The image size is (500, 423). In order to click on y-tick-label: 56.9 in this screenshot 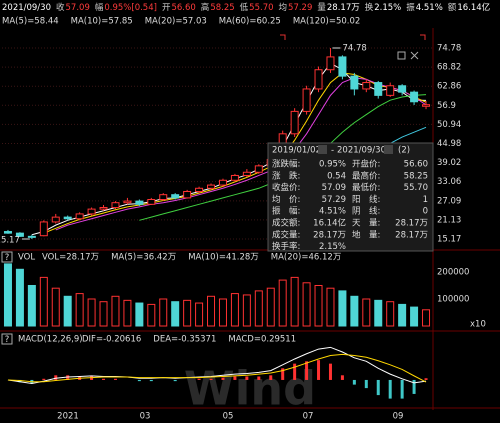, I will do `click(446, 106)`.